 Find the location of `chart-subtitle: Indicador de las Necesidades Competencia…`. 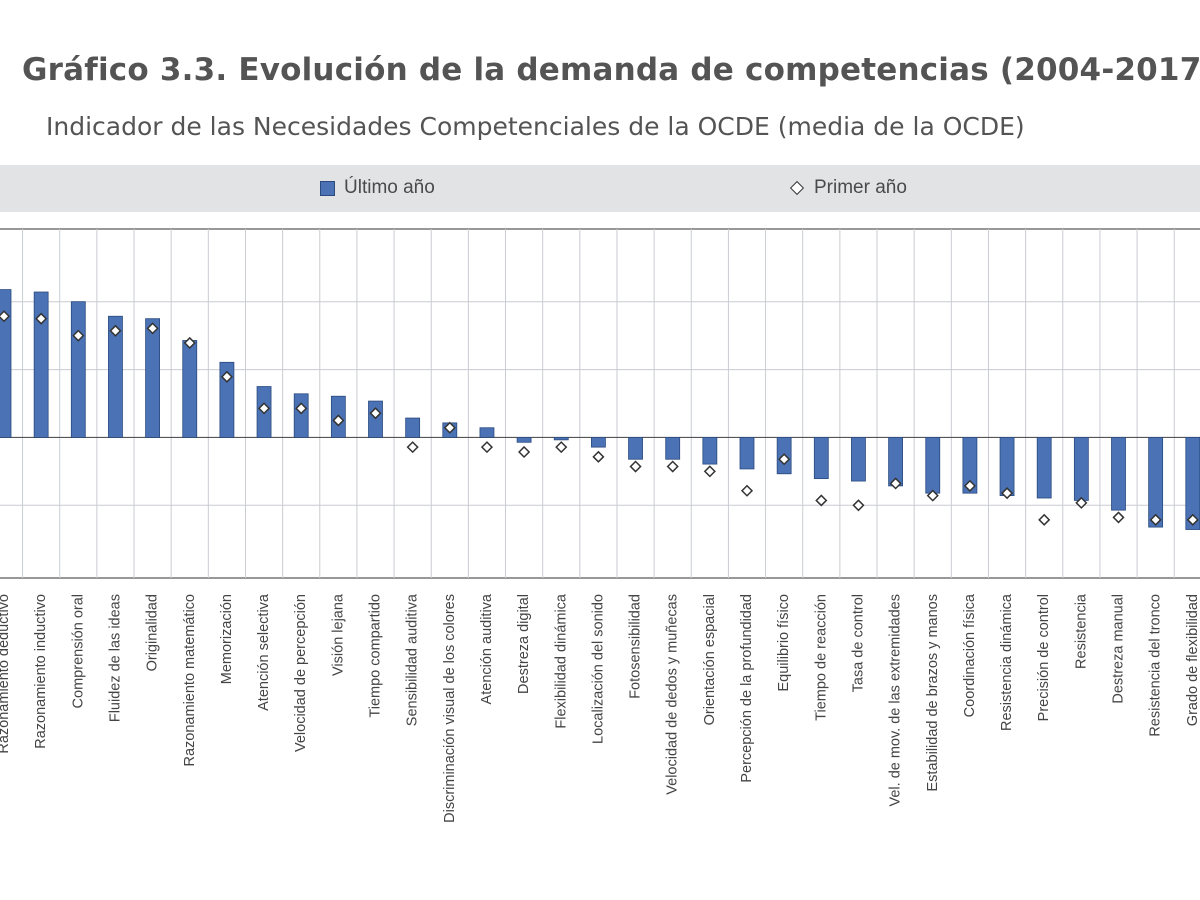

chart-subtitle: Indicador de las Necesidades Competencia… is located at coordinates (535, 126).